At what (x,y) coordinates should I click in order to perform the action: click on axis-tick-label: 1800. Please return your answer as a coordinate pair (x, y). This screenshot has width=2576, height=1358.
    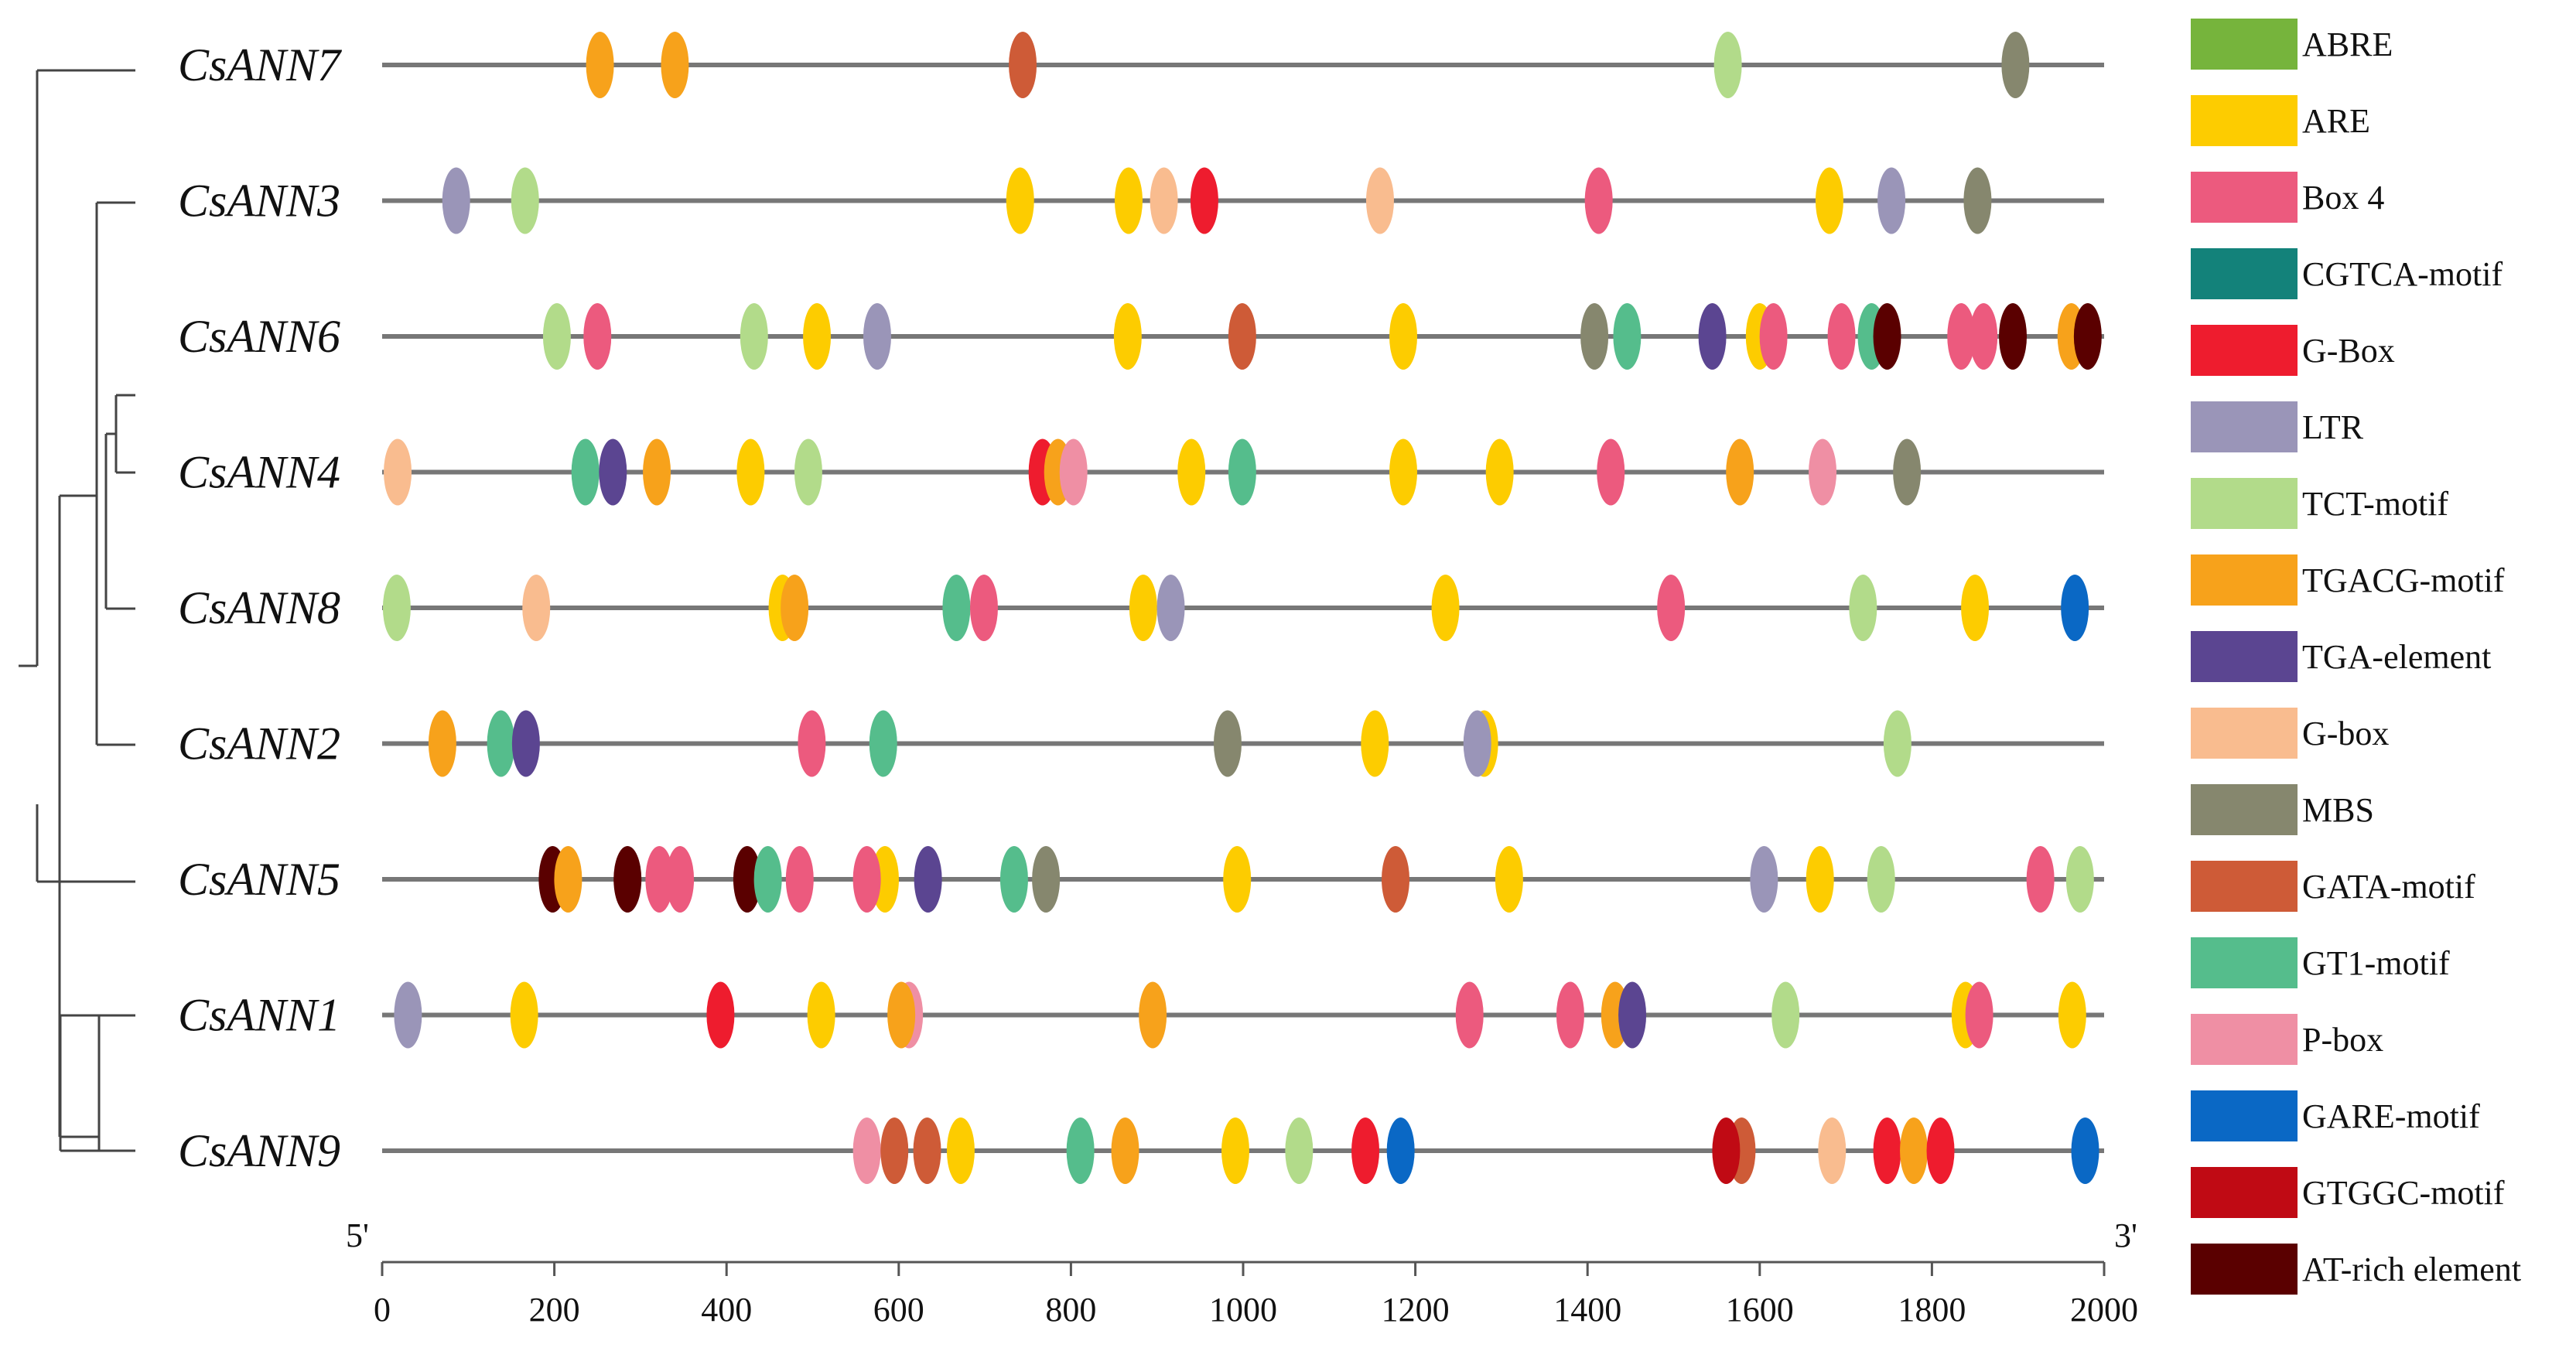
    Looking at the image, I should click on (1932, 1310).